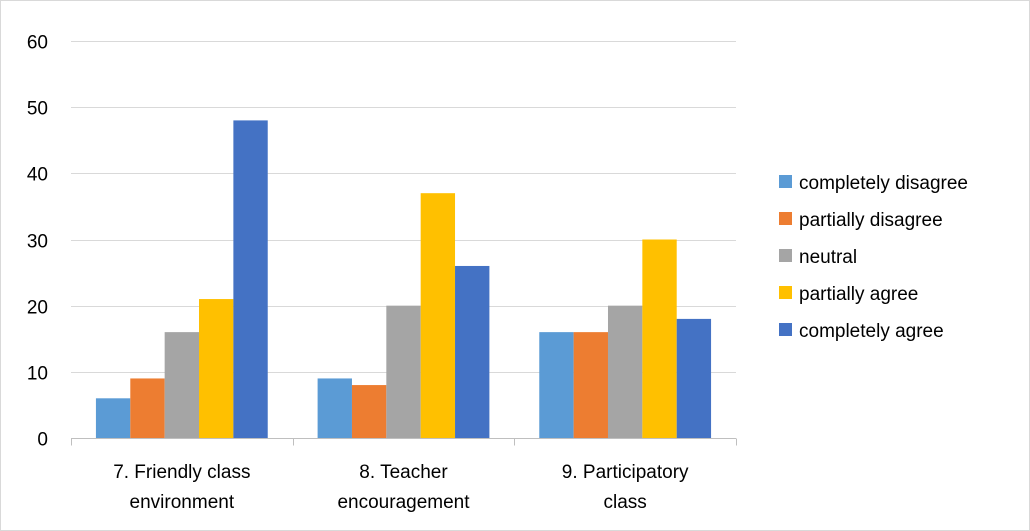 Image resolution: width=1030 pixels, height=531 pixels. What do you see at coordinates (404, 442) in the screenshot?
I see `axes` at bounding box center [404, 442].